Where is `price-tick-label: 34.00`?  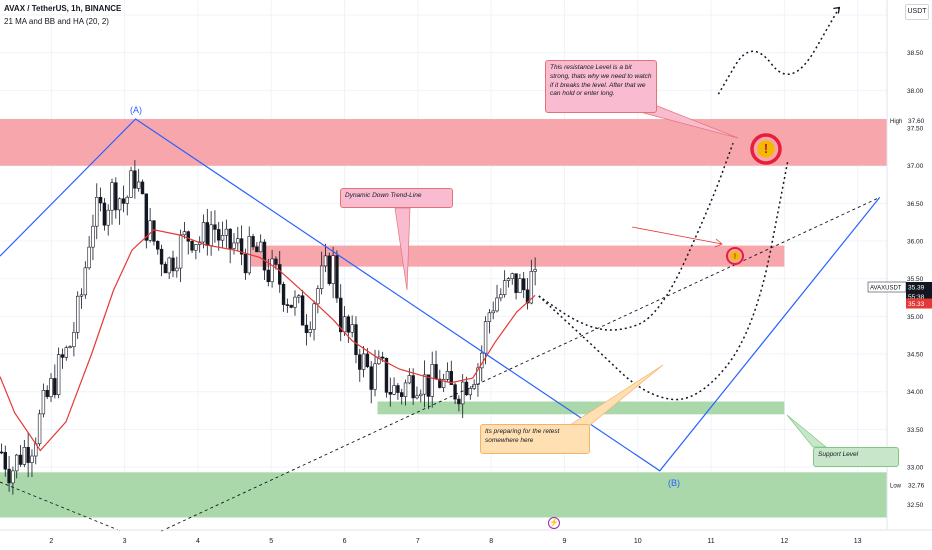
price-tick-label: 34.00 is located at coordinates (915, 392).